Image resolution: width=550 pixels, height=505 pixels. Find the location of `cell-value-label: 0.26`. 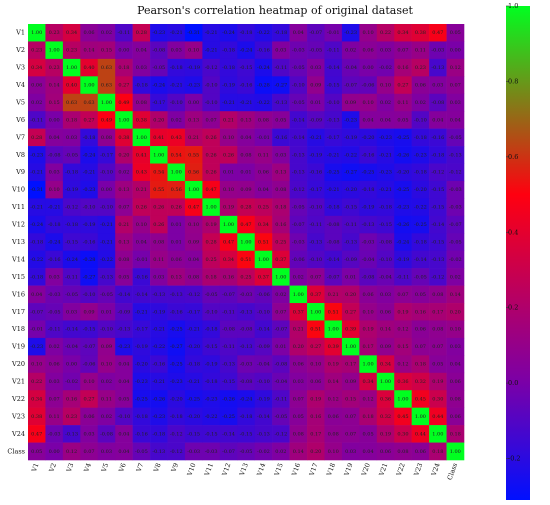

cell-value-label: 0.26 is located at coordinates (211, 155).